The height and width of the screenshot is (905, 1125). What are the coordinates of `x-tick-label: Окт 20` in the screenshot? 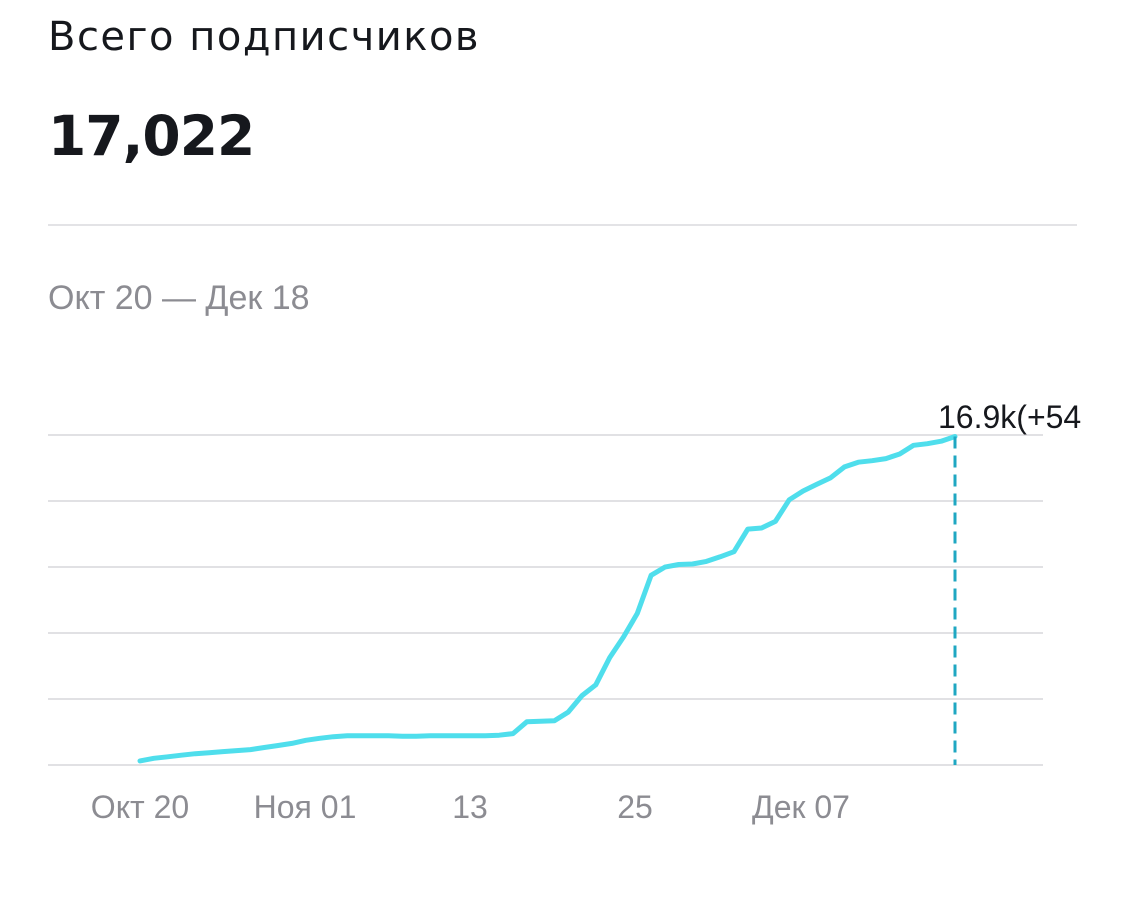 It's located at (140, 807).